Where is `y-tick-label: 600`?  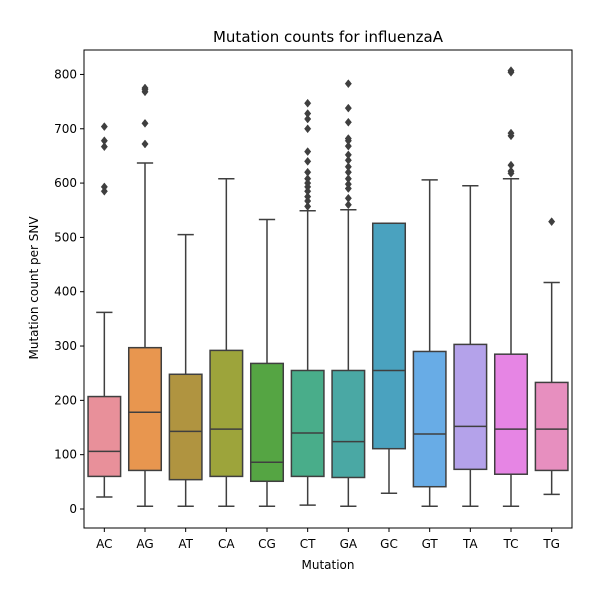
y-tick-label: 600 is located at coordinates (65, 183).